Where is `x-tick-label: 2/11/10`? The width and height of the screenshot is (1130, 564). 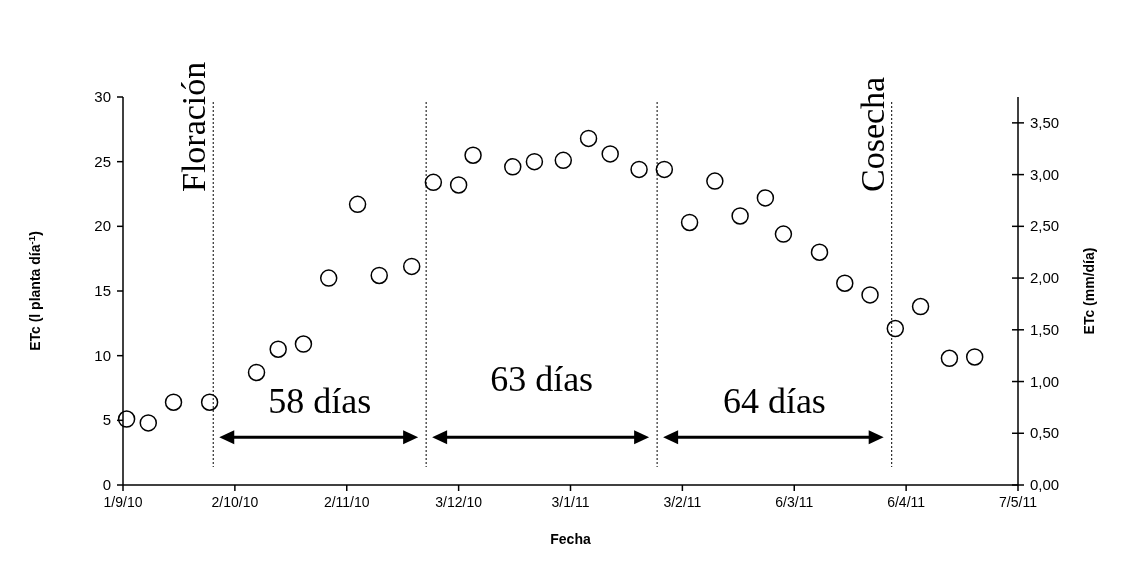
x-tick-label: 2/11/10 is located at coordinates (346, 502).